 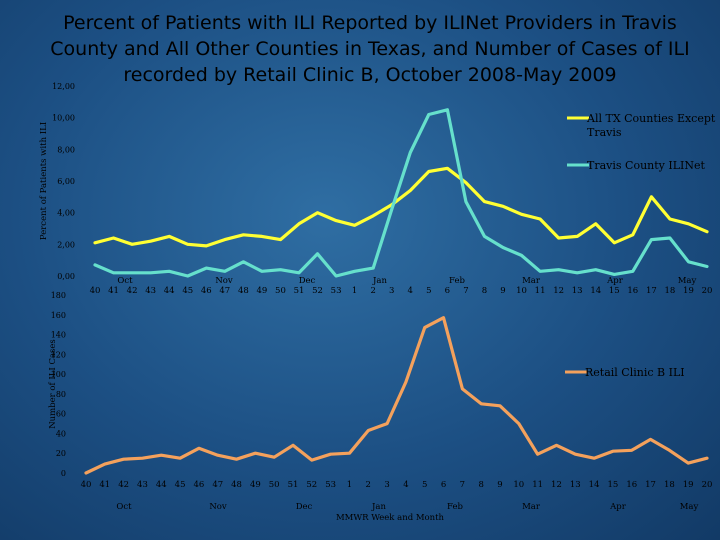 I want to click on legend-label: All TX Counties Except, so click(x=651, y=118).